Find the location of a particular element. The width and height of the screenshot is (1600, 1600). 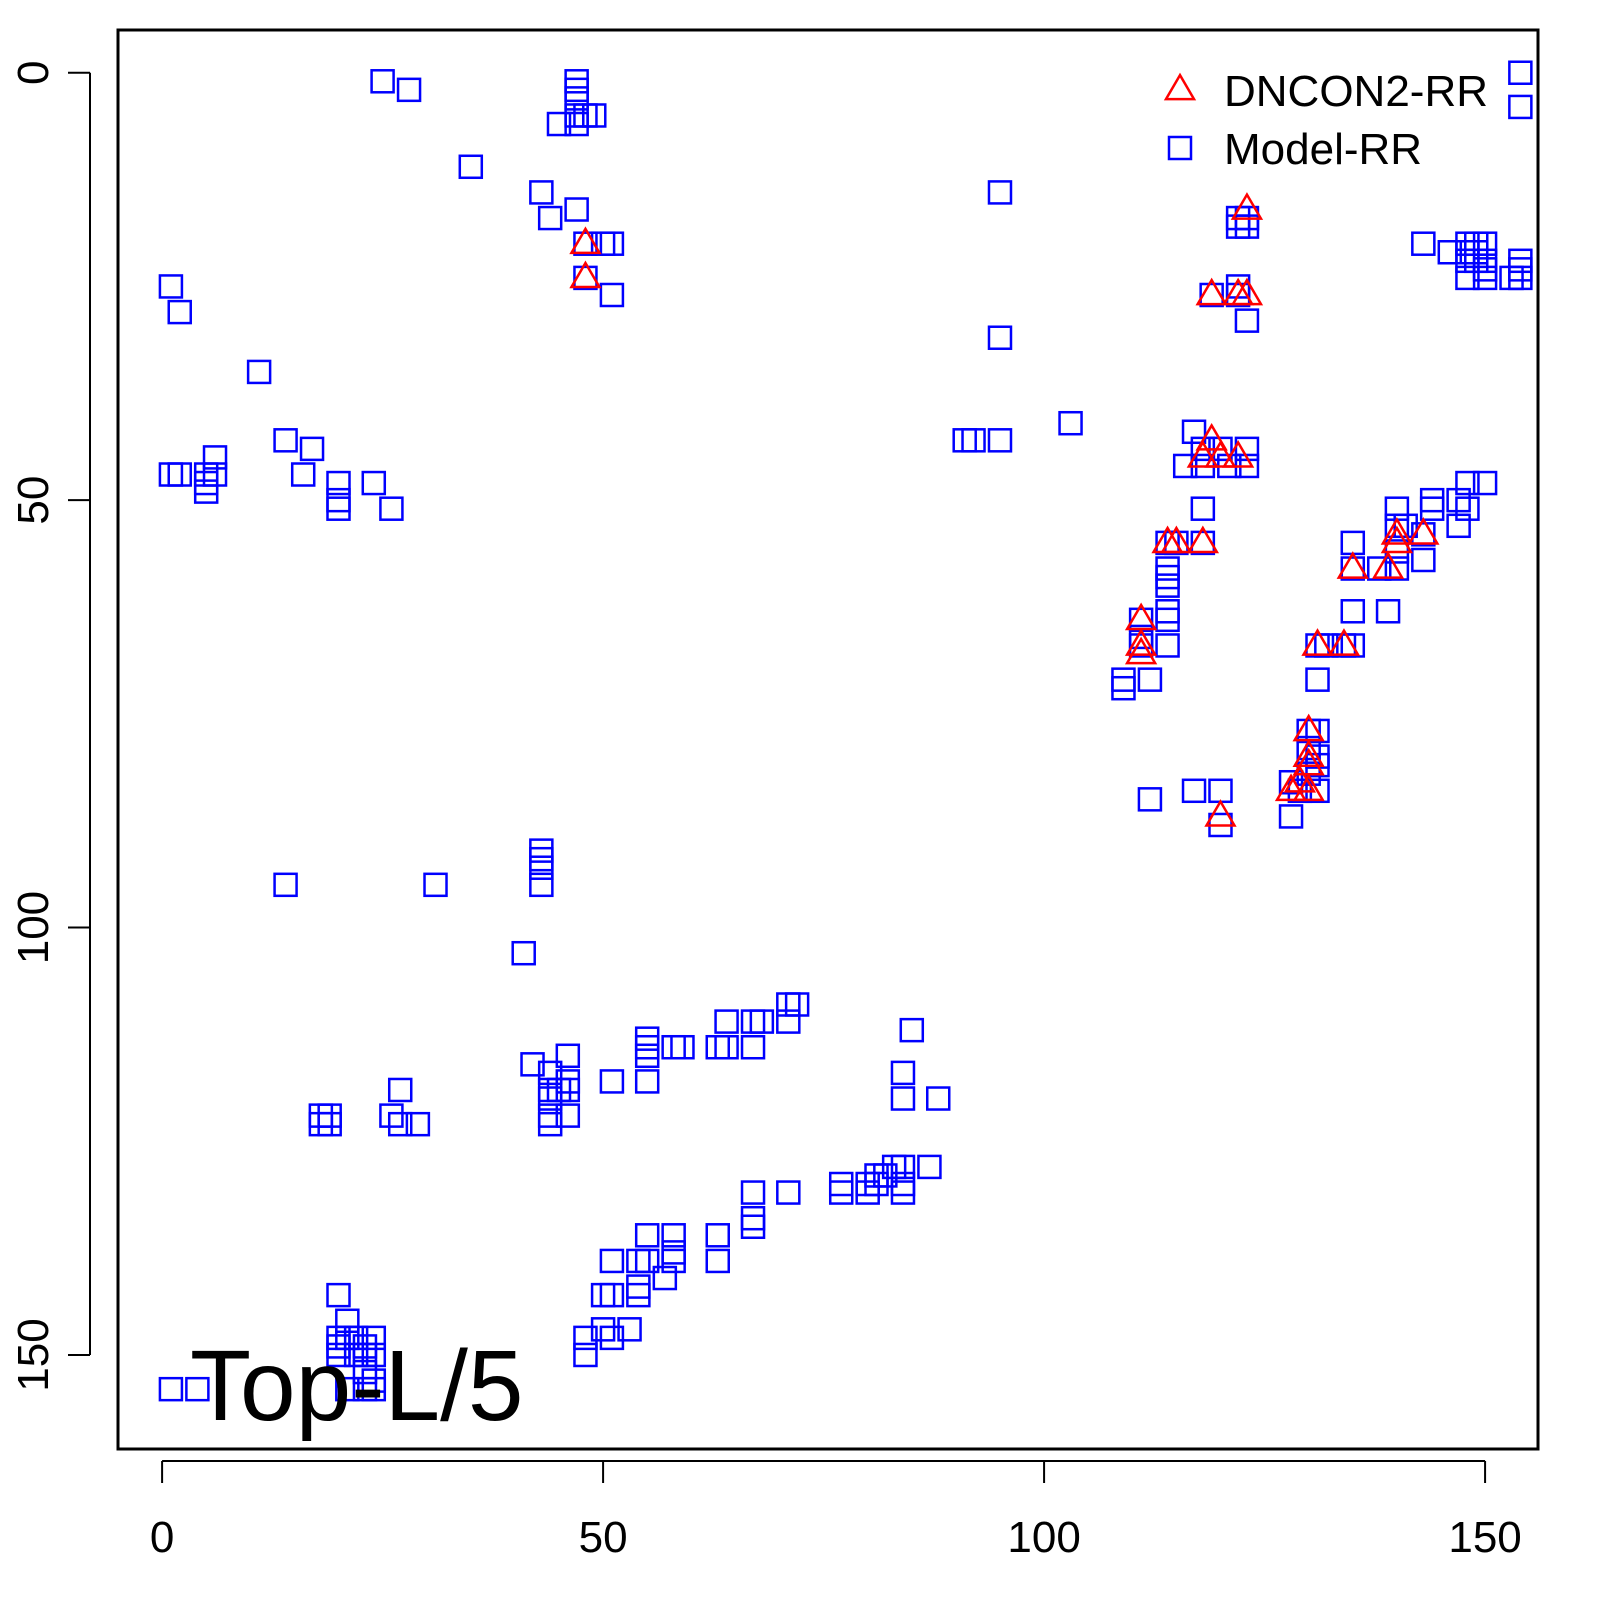

x-tick-label: 100 is located at coordinates (1043, 1537).